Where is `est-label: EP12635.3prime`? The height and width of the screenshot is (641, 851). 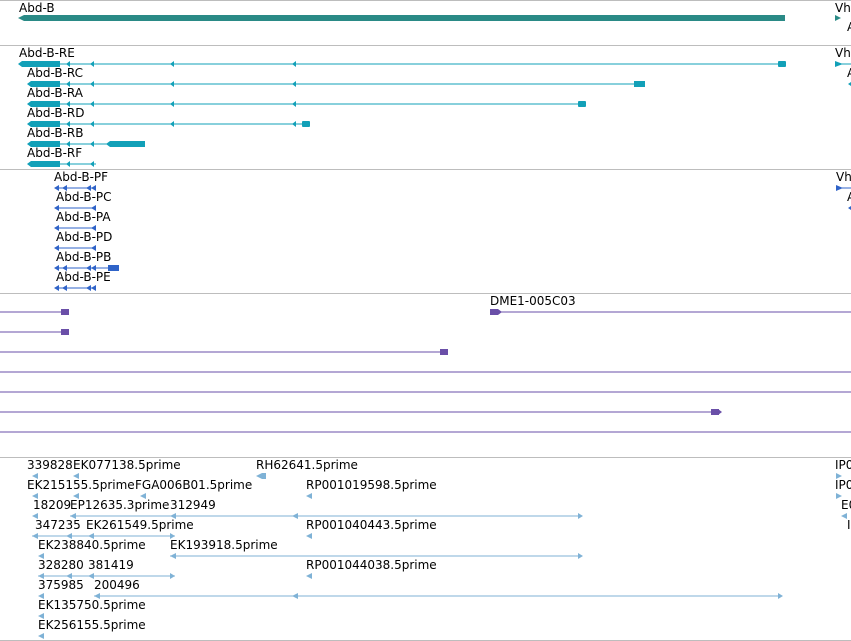 est-label: EP12635.3prime is located at coordinates (120, 505).